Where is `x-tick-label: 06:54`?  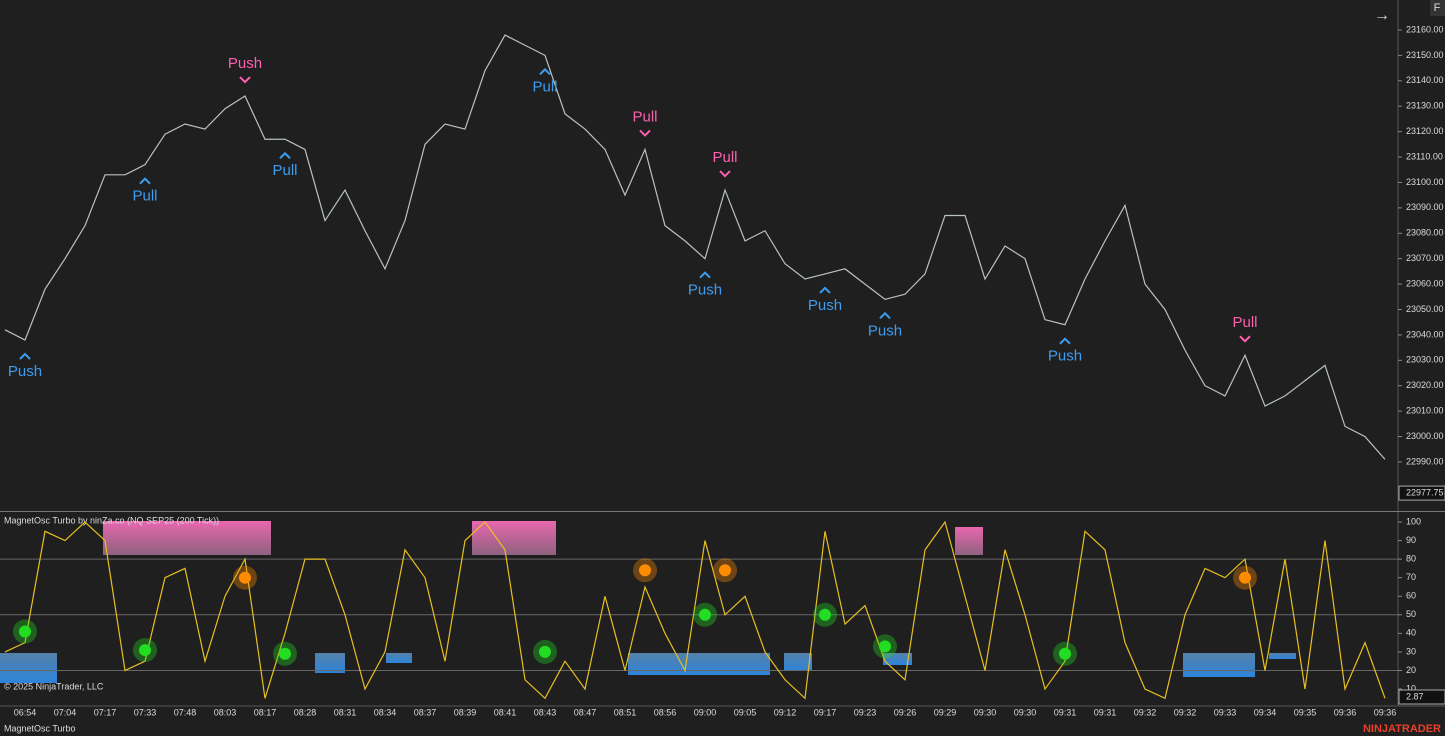 x-tick-label: 06:54 is located at coordinates (25, 712).